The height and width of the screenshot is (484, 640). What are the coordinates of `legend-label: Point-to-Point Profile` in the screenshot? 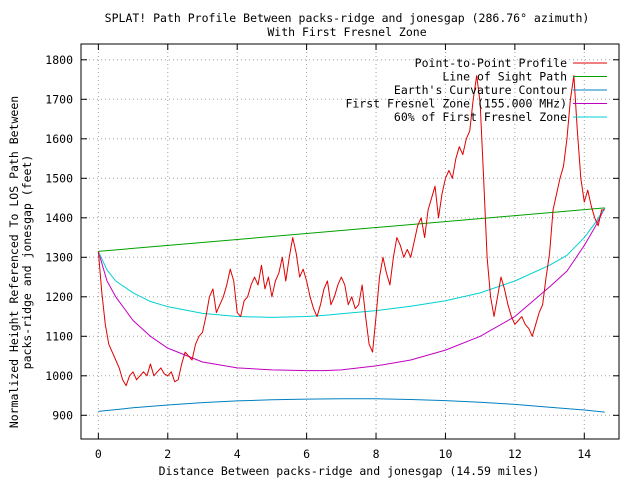 It's located at (491, 63).